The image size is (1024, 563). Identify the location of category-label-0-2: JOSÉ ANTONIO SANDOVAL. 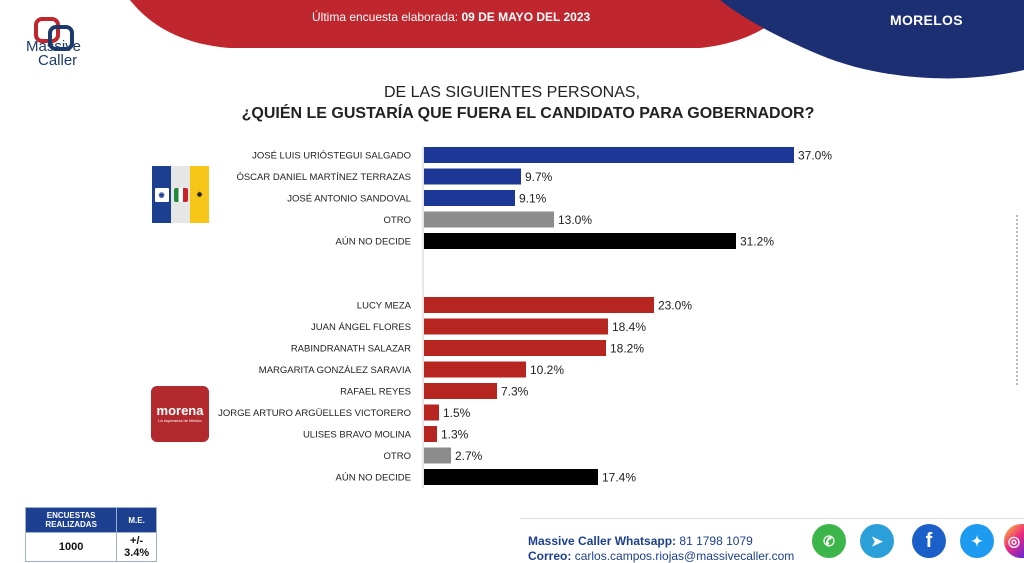
(349, 199).